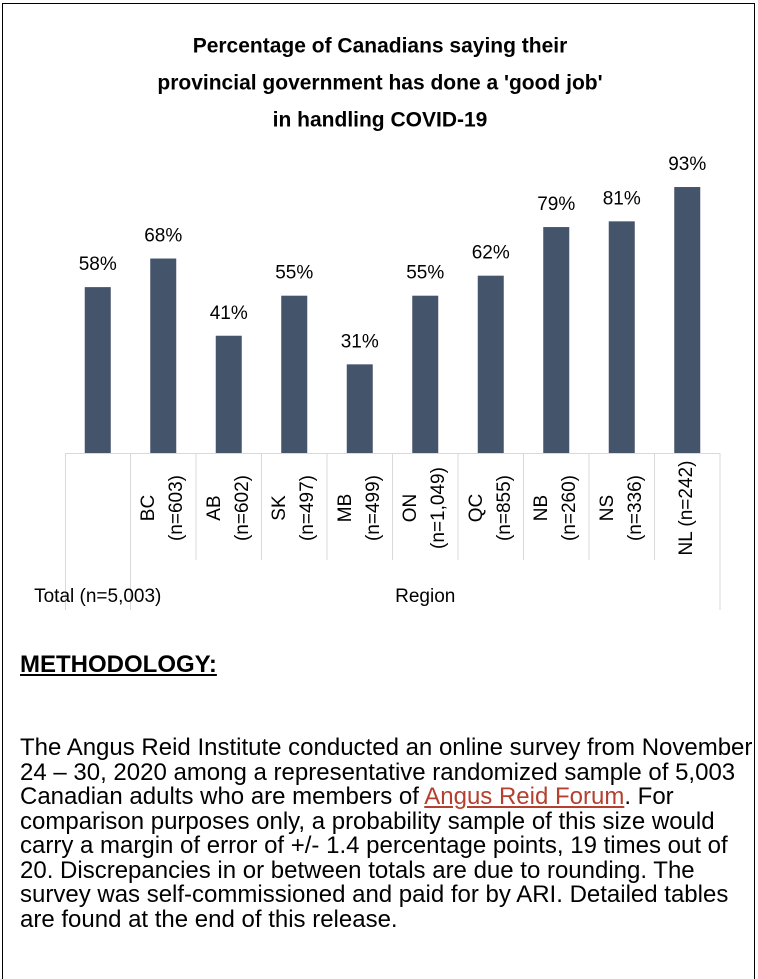 The height and width of the screenshot is (979, 758). Describe the element at coordinates (98, 264) in the screenshot. I see `data-label: 58%` at that location.